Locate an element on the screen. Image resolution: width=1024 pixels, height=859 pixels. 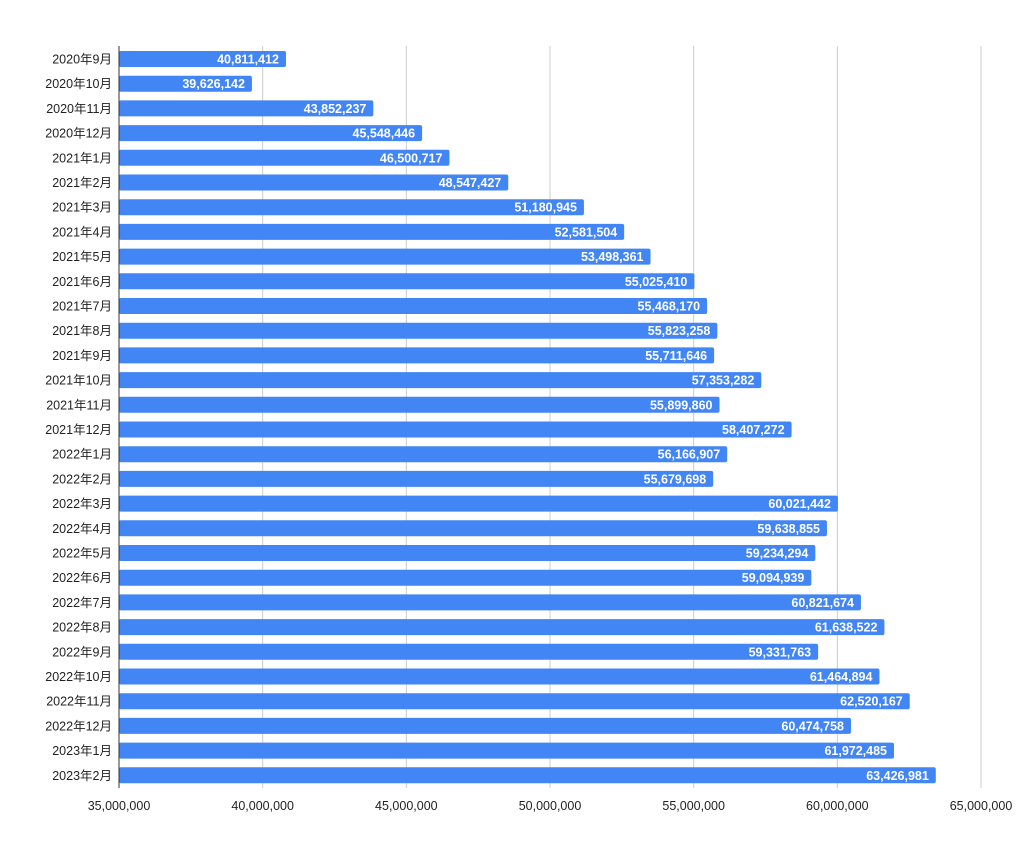
bar-group: 61,464,894 2022年10月 is located at coordinates (462, 676).